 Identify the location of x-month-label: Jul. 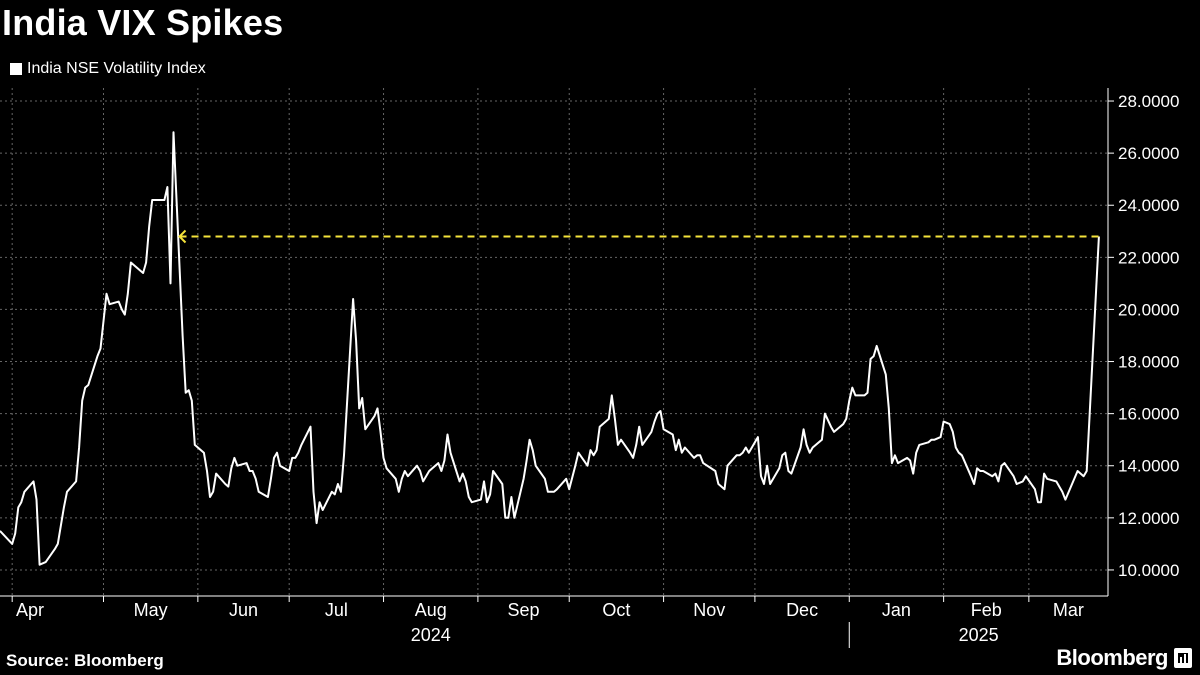
(336, 610).